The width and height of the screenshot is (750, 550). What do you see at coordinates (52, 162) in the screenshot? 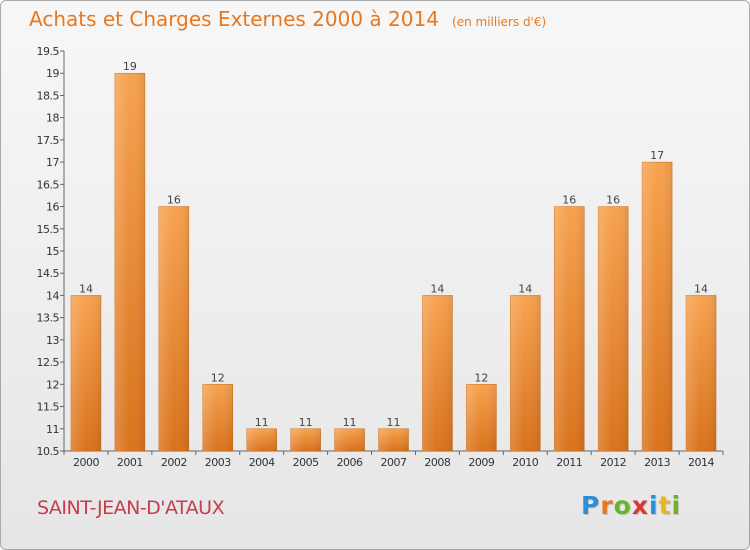
I see `y-tick-label: 17` at bounding box center [52, 162].